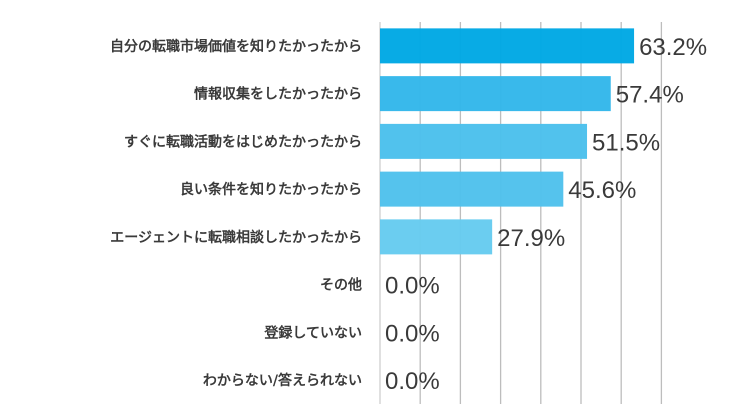 This screenshot has width=750, height=408. What do you see at coordinates (626, 142) in the screenshot?
I see `data-label: 51.5%` at bounding box center [626, 142].